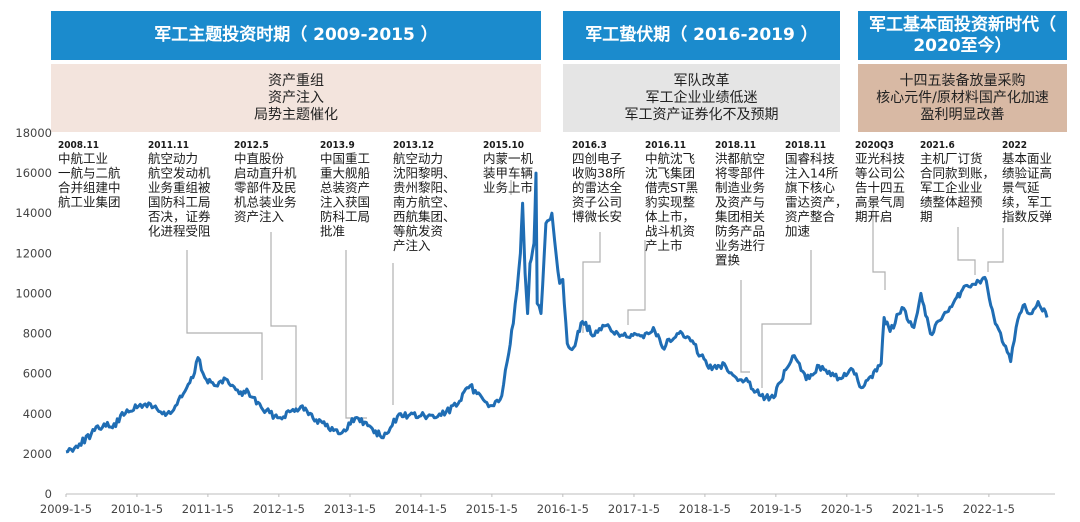 This screenshot has width=1080, height=522. Describe the element at coordinates (634, 509) in the screenshot. I see `x-tick-label: 2017-1-5` at that location.